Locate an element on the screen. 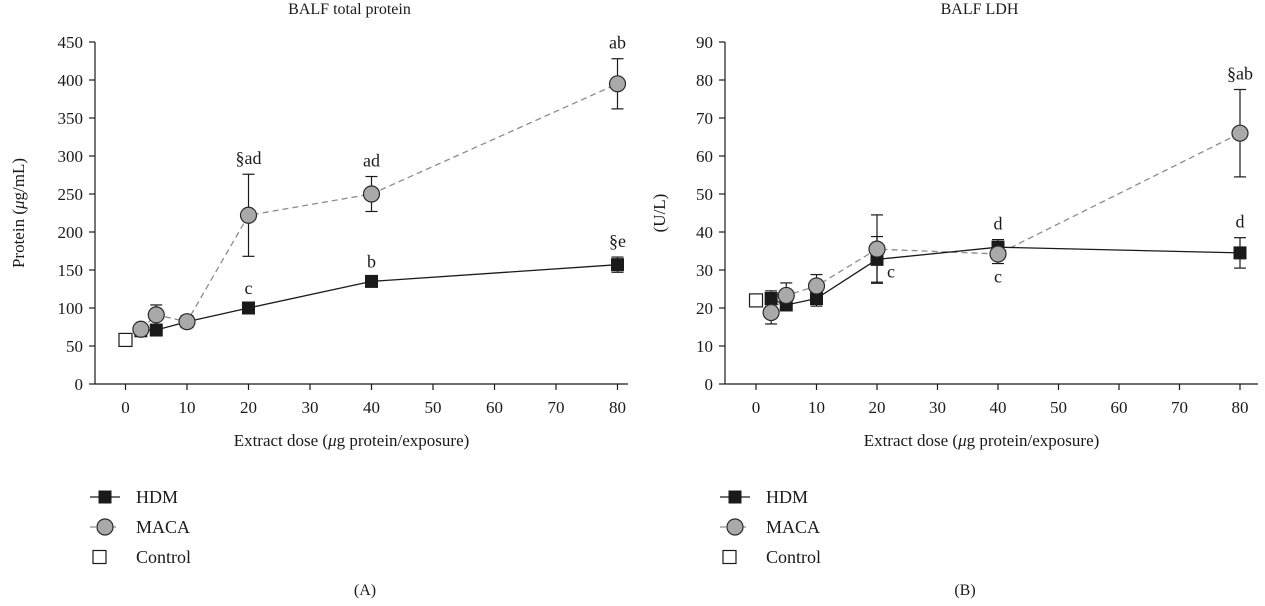 The image size is (1265, 606). text-run: g/mL) is located at coordinates (18, 179).